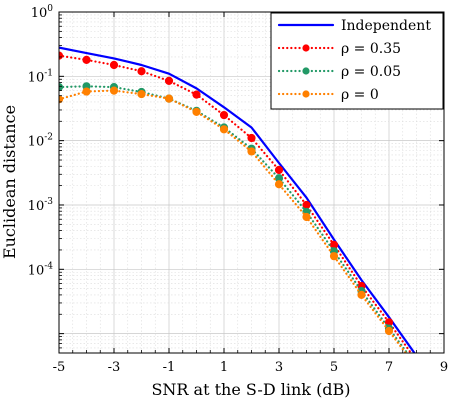 This screenshot has width=454, height=402. I want to click on y-tick-label: 10⁻³, so click(41, 205).